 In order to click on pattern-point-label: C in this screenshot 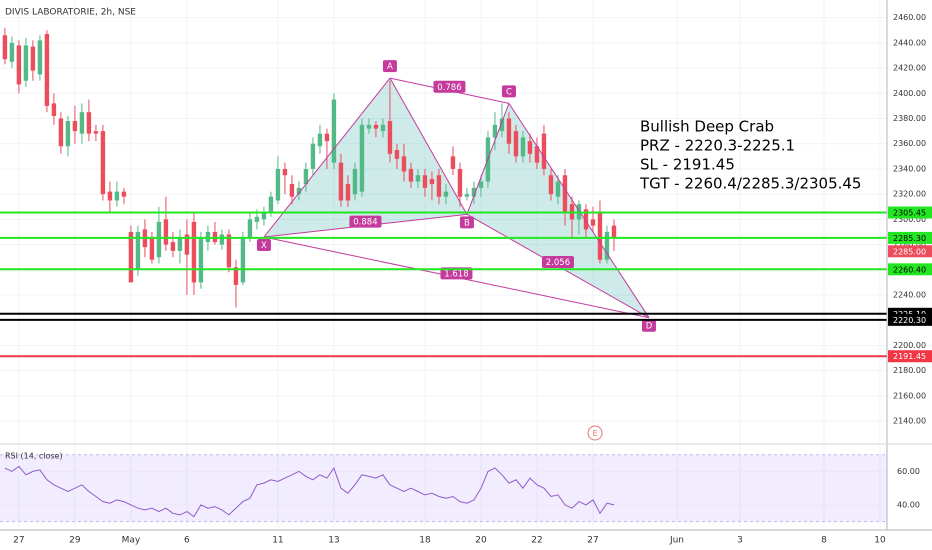, I will do `click(509, 92)`.